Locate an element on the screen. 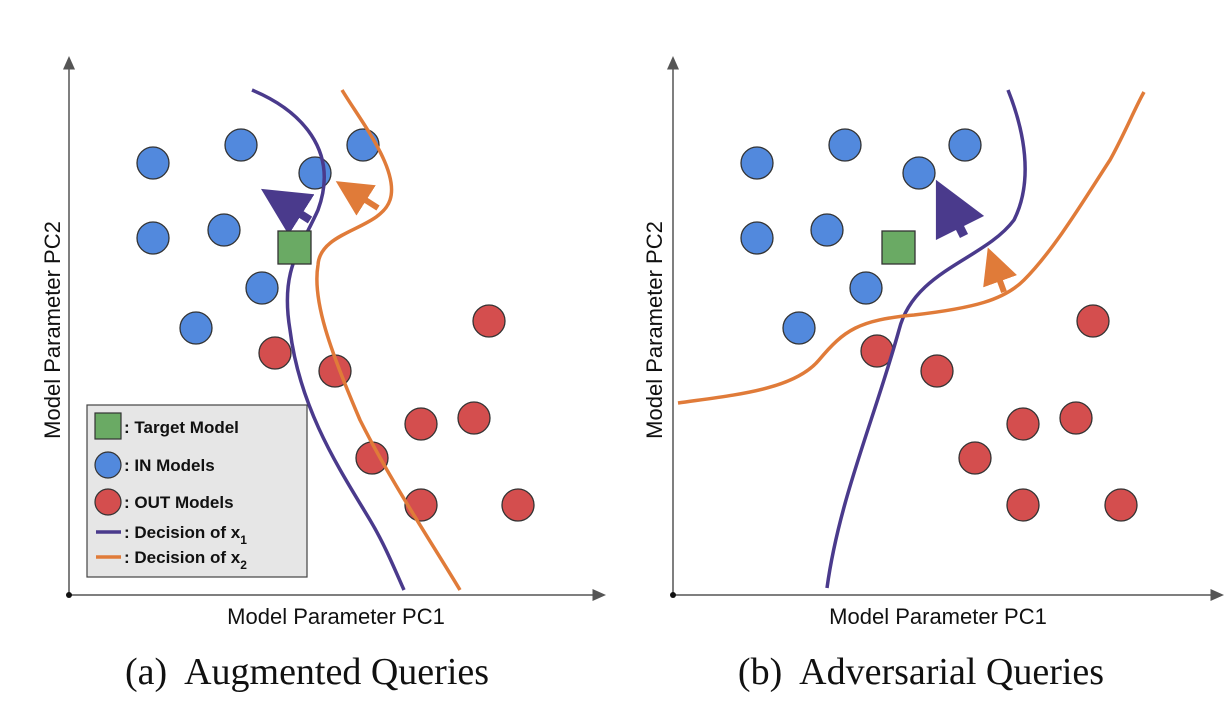 This screenshot has width=1228, height=720. legend-in-label: : IN Models is located at coordinates (169, 465).